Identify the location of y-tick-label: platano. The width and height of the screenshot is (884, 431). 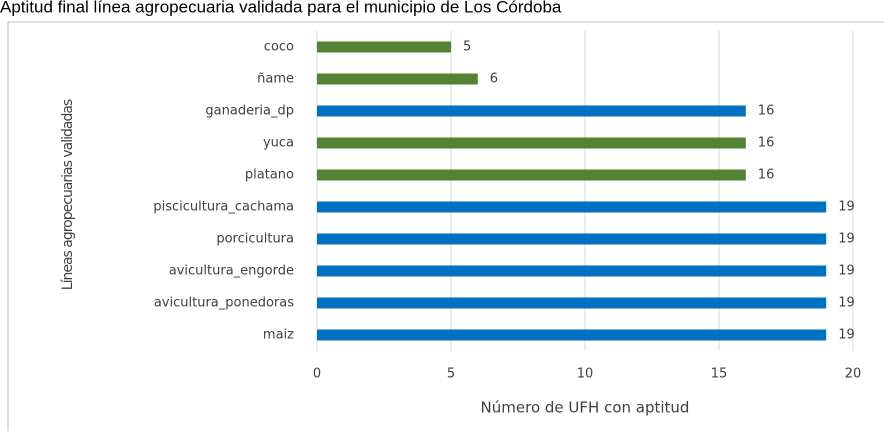
(269, 175).